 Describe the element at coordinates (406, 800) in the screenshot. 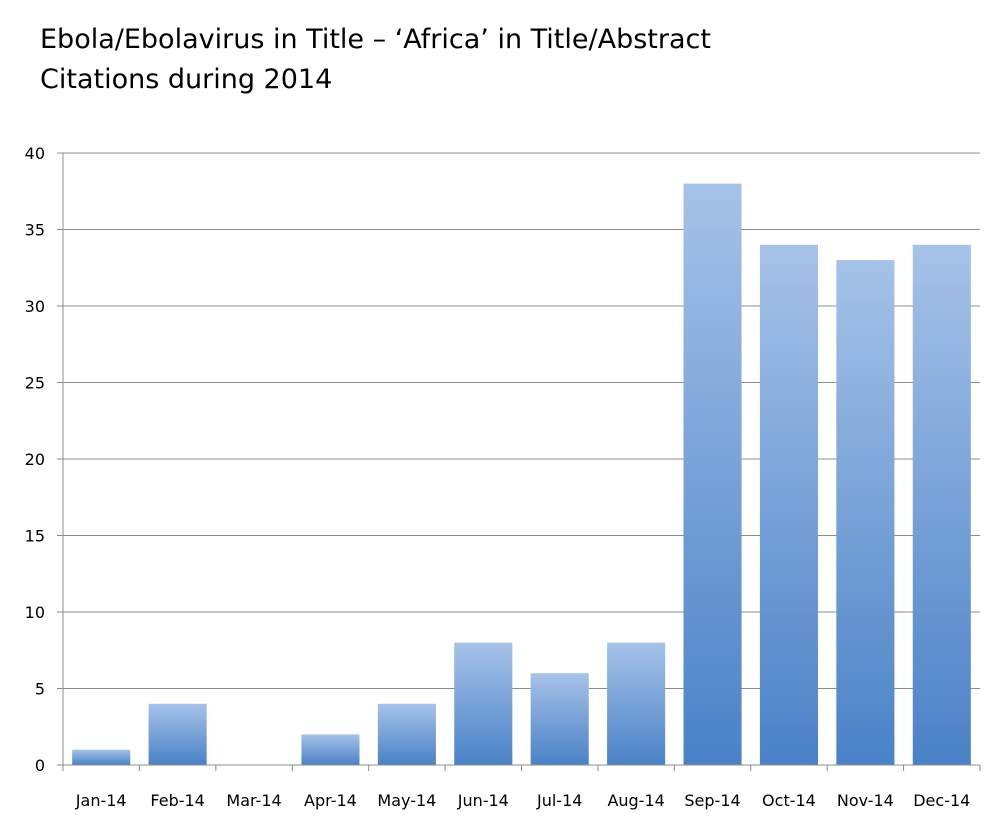

I see `x-tick-label: May-14` at that location.